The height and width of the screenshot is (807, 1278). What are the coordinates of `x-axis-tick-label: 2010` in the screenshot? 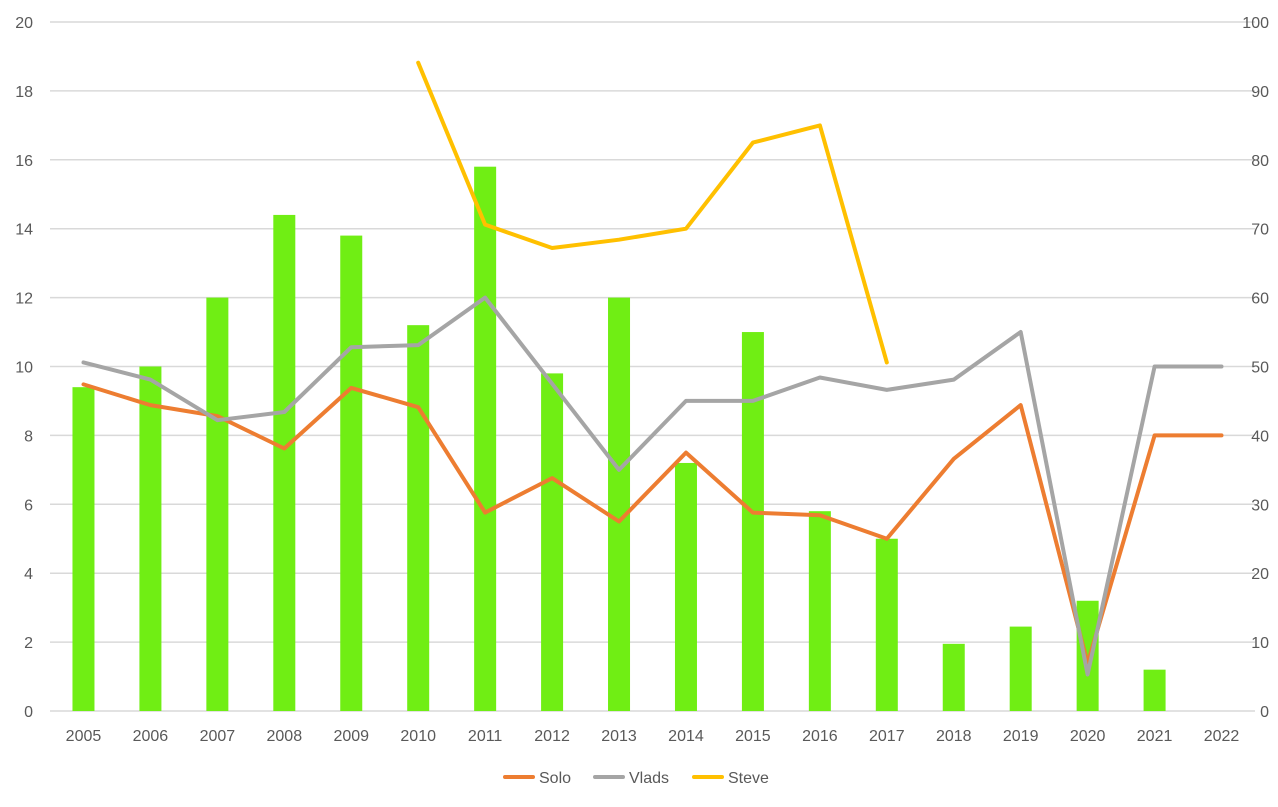 It's located at (418, 736).